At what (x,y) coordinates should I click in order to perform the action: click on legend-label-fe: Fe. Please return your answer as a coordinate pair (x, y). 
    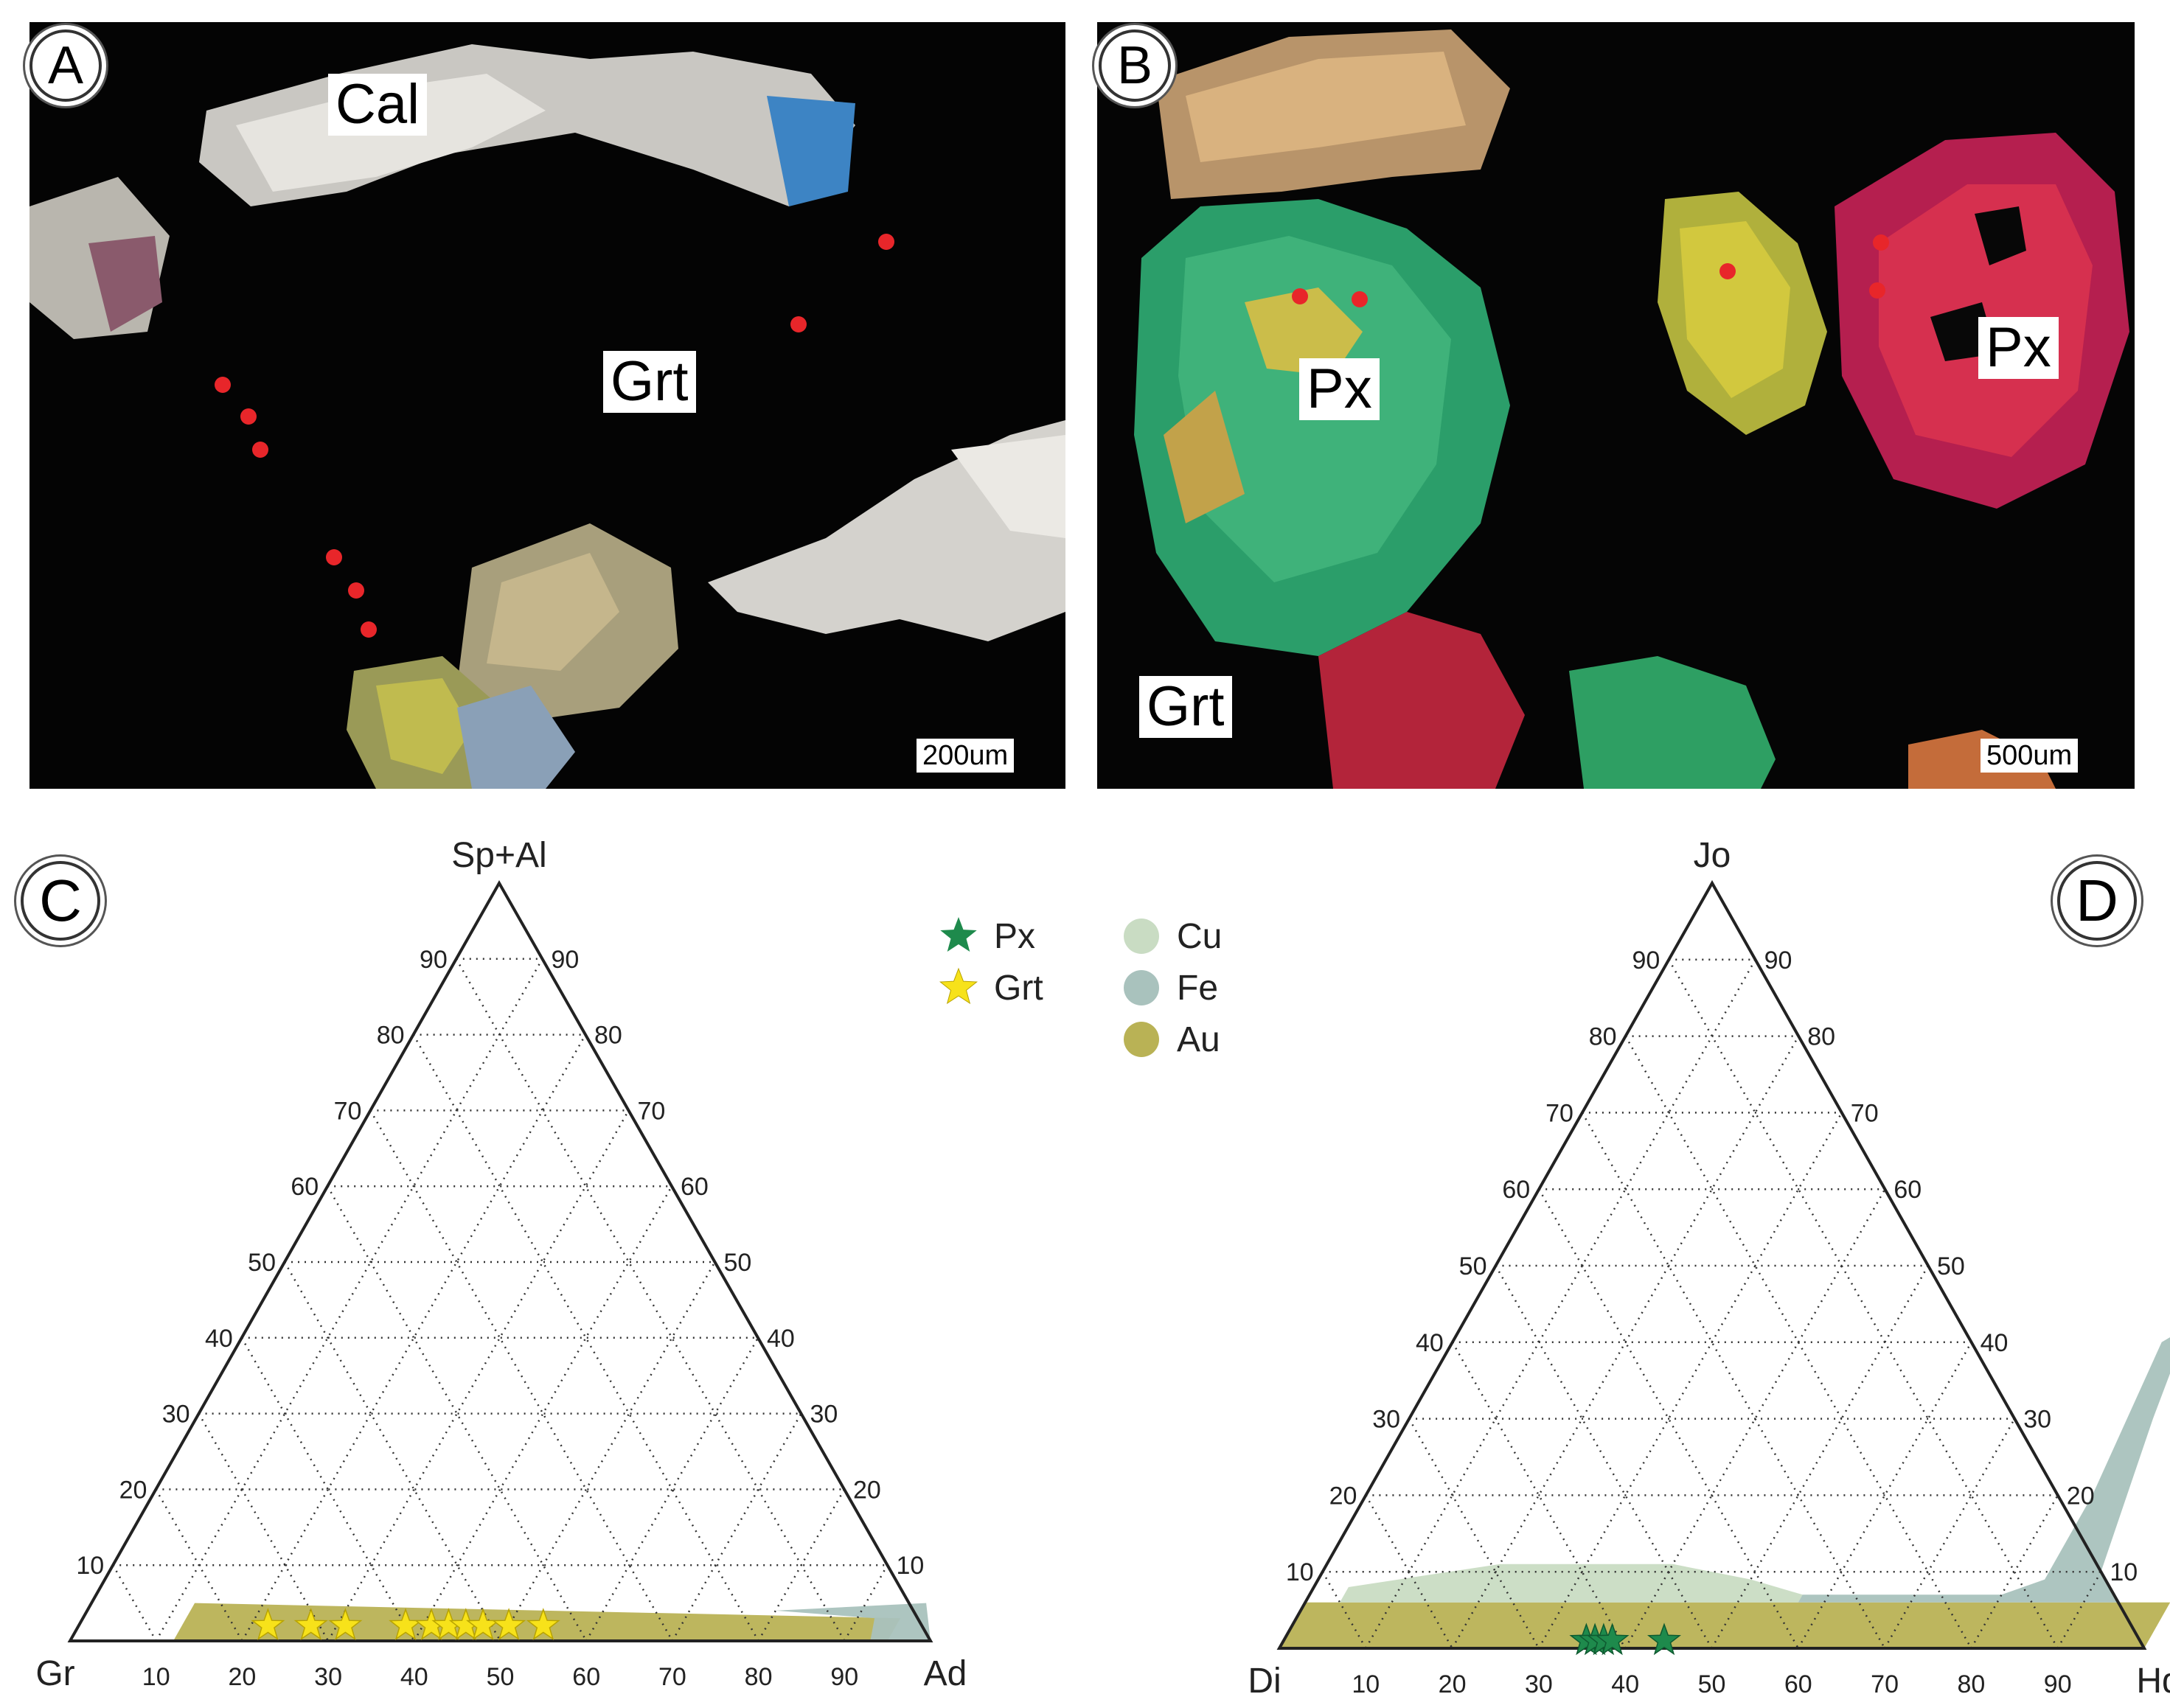
    Looking at the image, I should click on (1198, 988).